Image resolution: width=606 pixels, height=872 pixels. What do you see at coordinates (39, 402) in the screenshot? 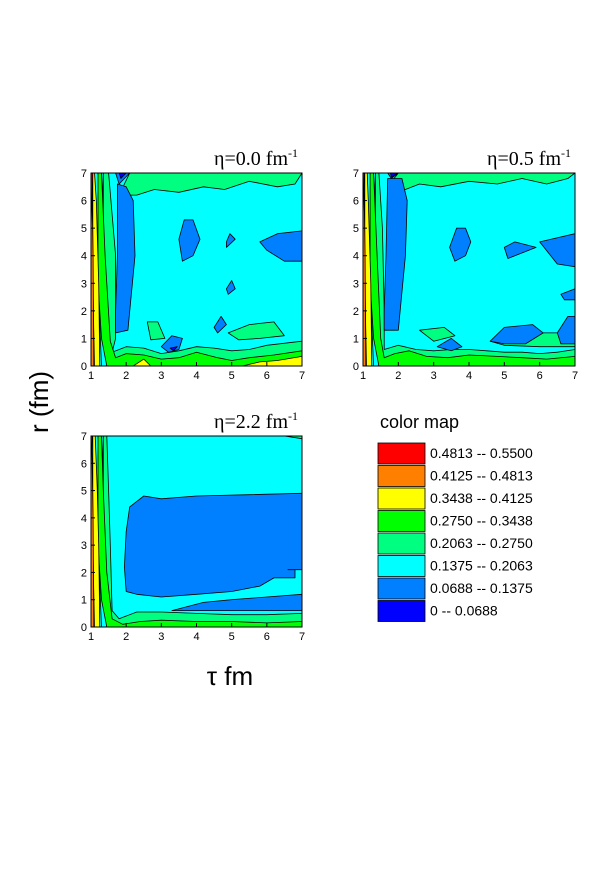
I see `y-axis-label: r (fm)` at bounding box center [39, 402].